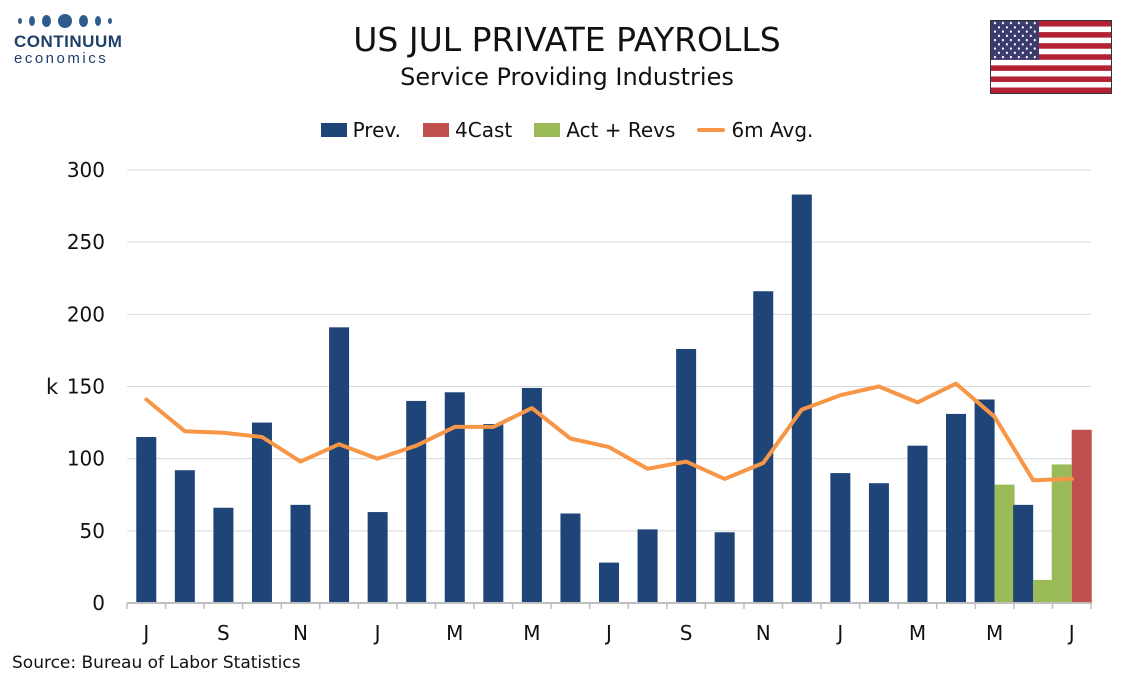 The width and height of the screenshot is (1134, 680). I want to click on legend-label-prev: Prev., so click(377, 130).